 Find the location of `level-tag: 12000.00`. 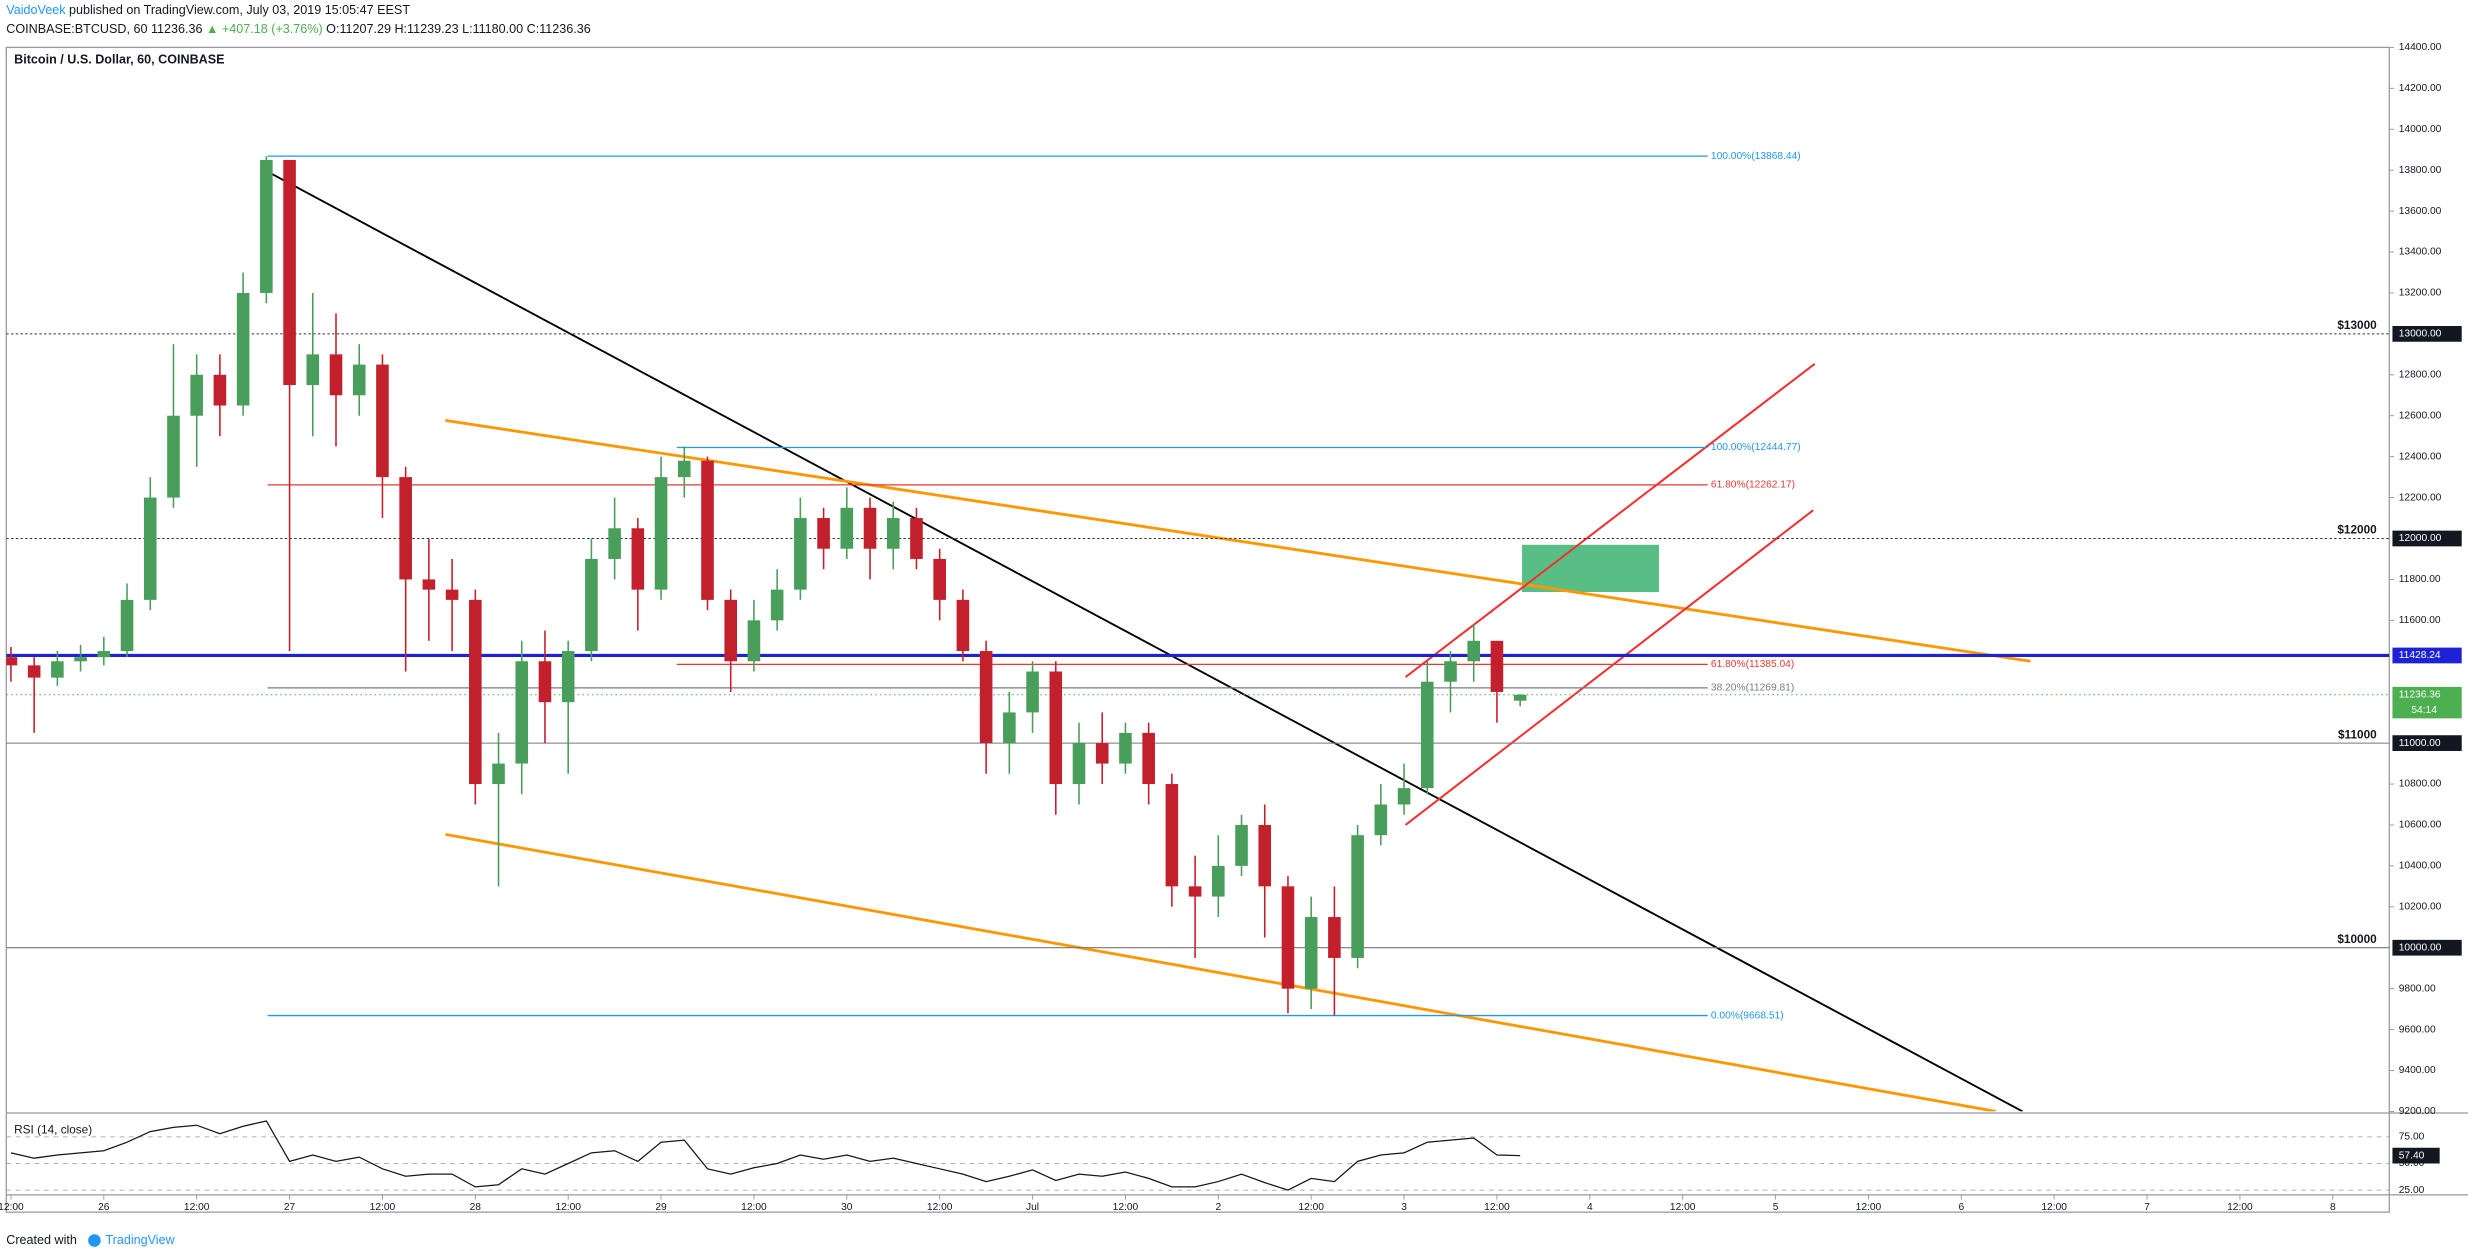

level-tag: 12000.00 is located at coordinates (2420, 538).